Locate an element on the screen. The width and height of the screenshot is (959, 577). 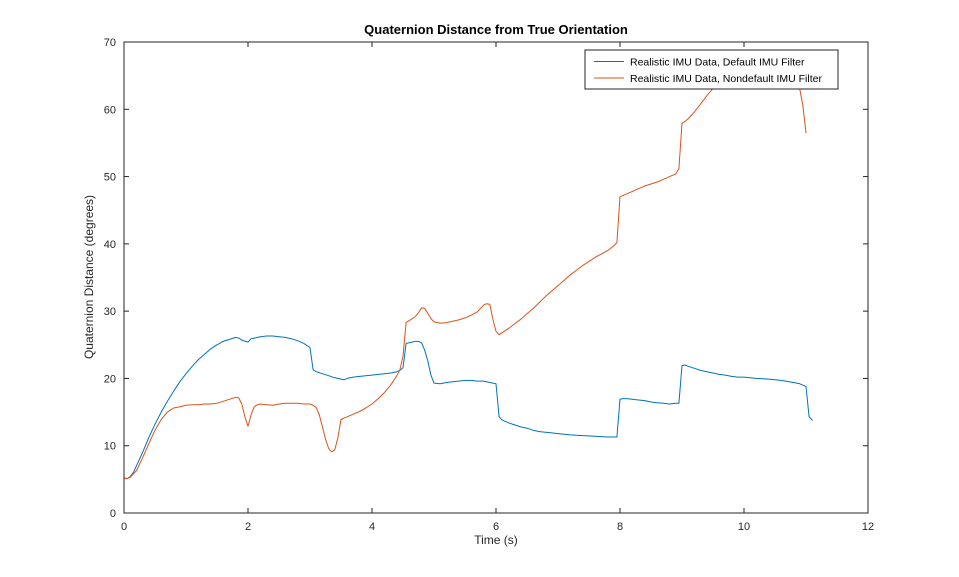
y-tick-label: 60 is located at coordinates (110, 110).